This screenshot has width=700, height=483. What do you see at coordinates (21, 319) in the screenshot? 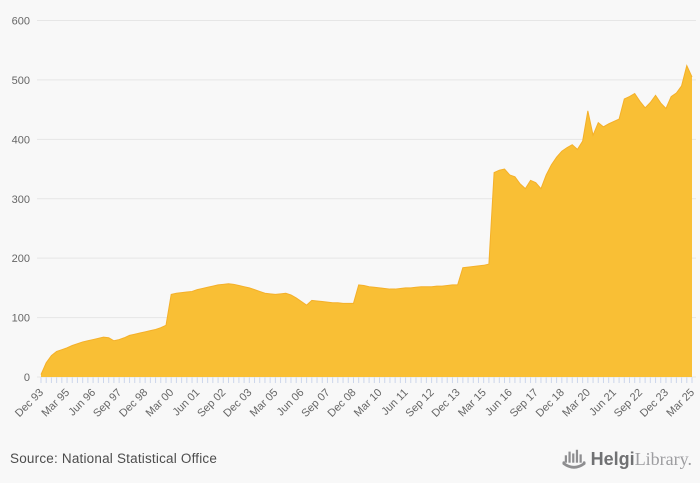
I see `y-axis-label: 100` at bounding box center [21, 319].